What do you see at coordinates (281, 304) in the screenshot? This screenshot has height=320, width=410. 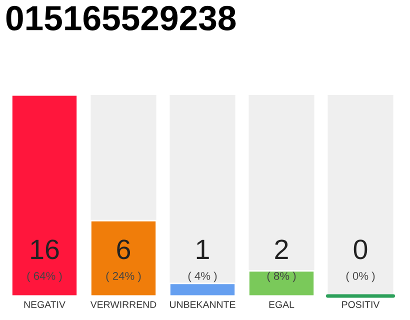 I see `x-tick-label: EGAL` at bounding box center [281, 304].